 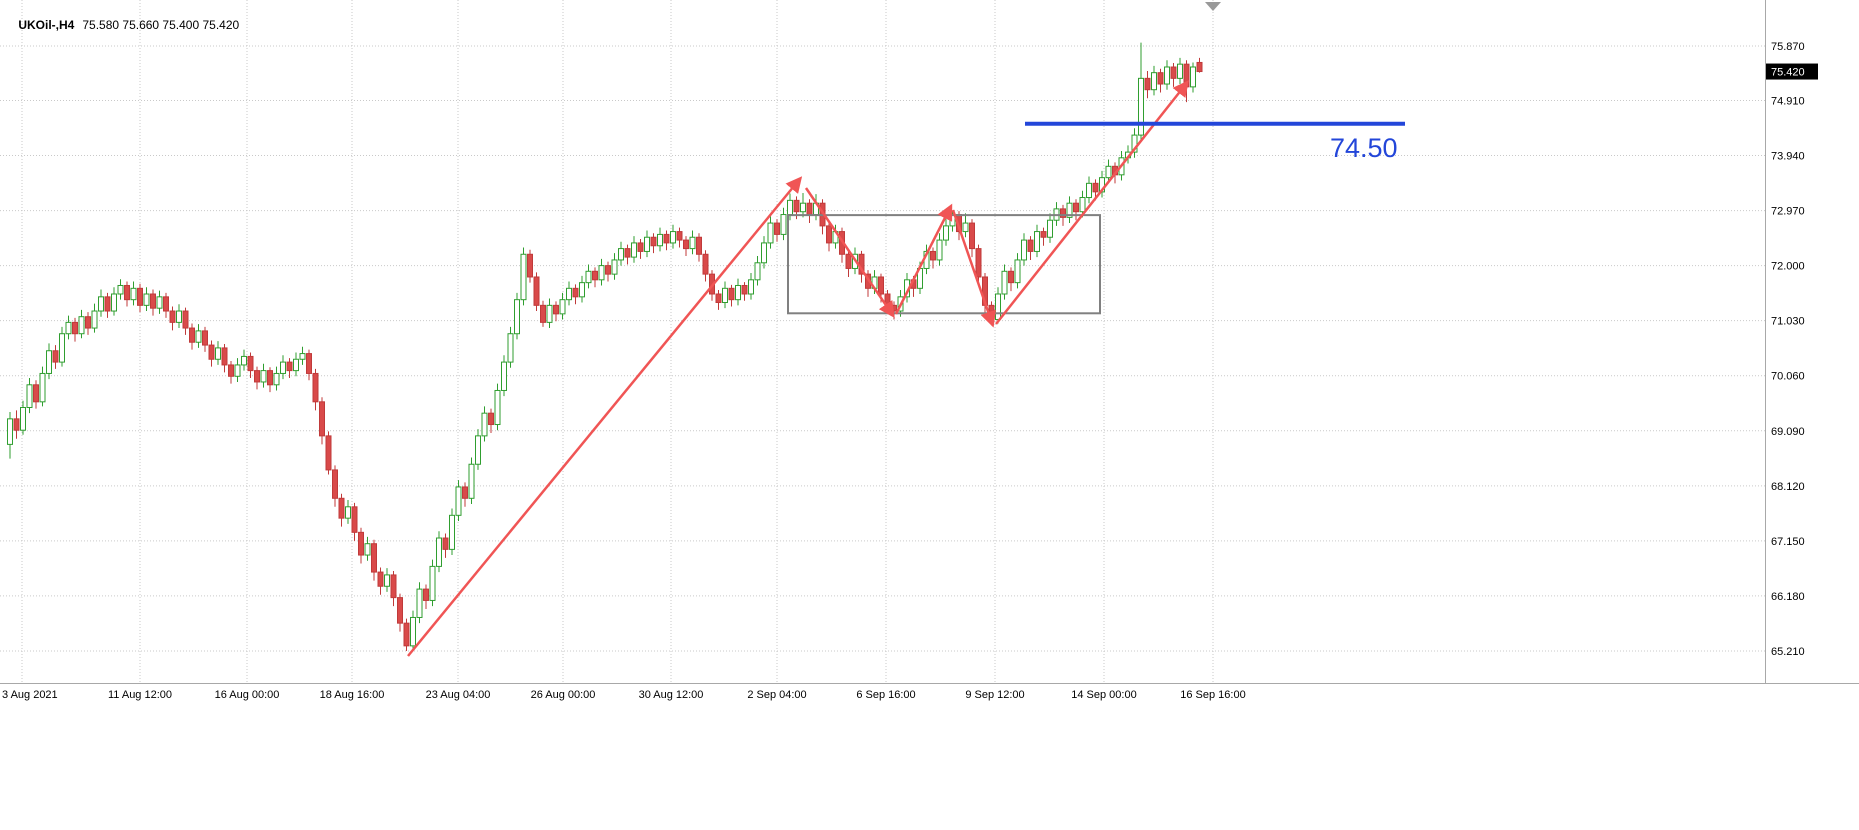 What do you see at coordinates (1788, 267) in the screenshot?
I see `price-tick-label: 72.000` at bounding box center [1788, 267].